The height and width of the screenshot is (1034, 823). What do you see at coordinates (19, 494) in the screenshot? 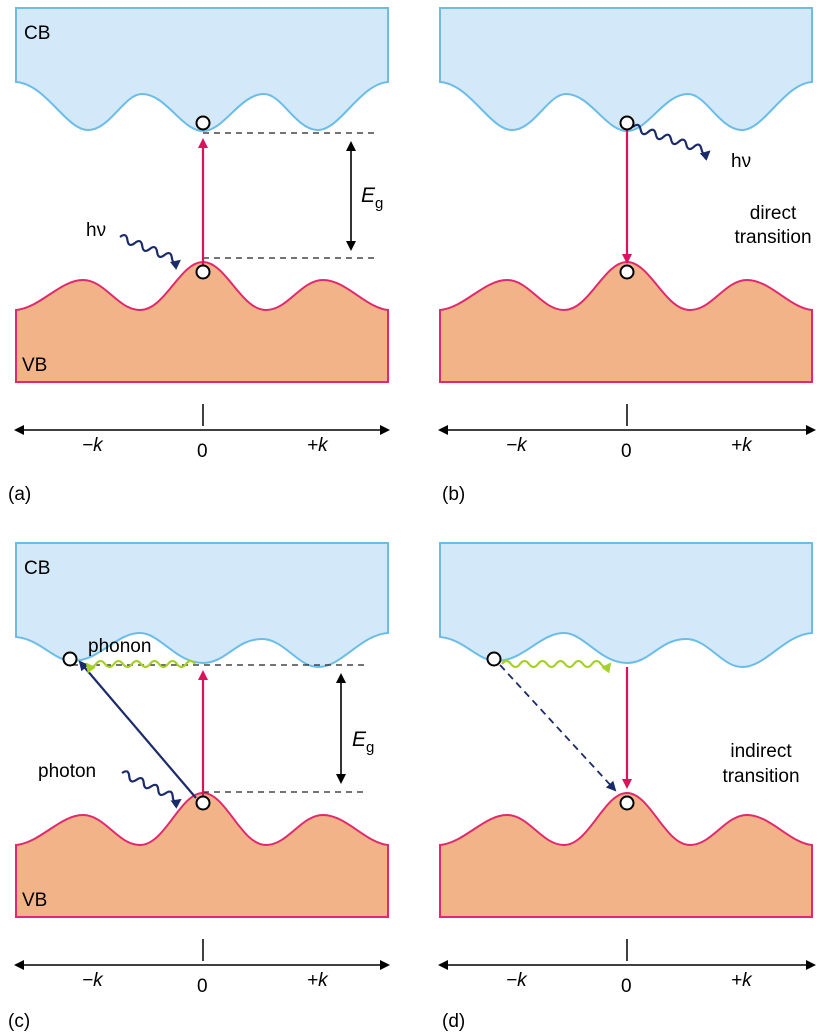
I see `panel-letter: (a)` at bounding box center [19, 494].